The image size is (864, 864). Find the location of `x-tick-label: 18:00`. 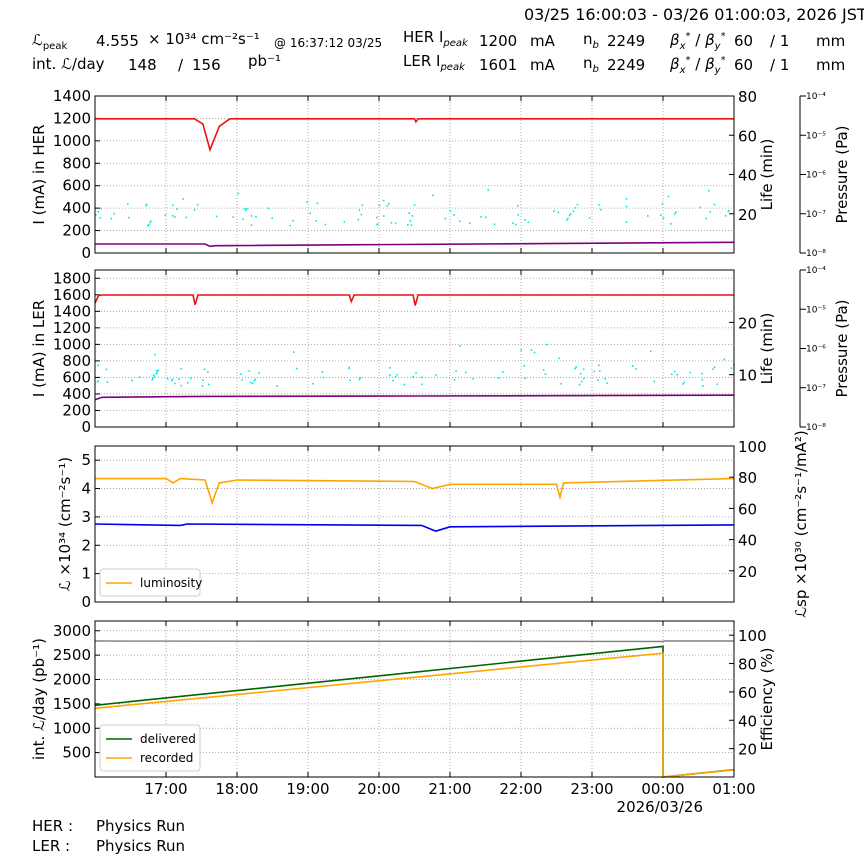

x-tick-label: 18:00 is located at coordinates (236, 789).